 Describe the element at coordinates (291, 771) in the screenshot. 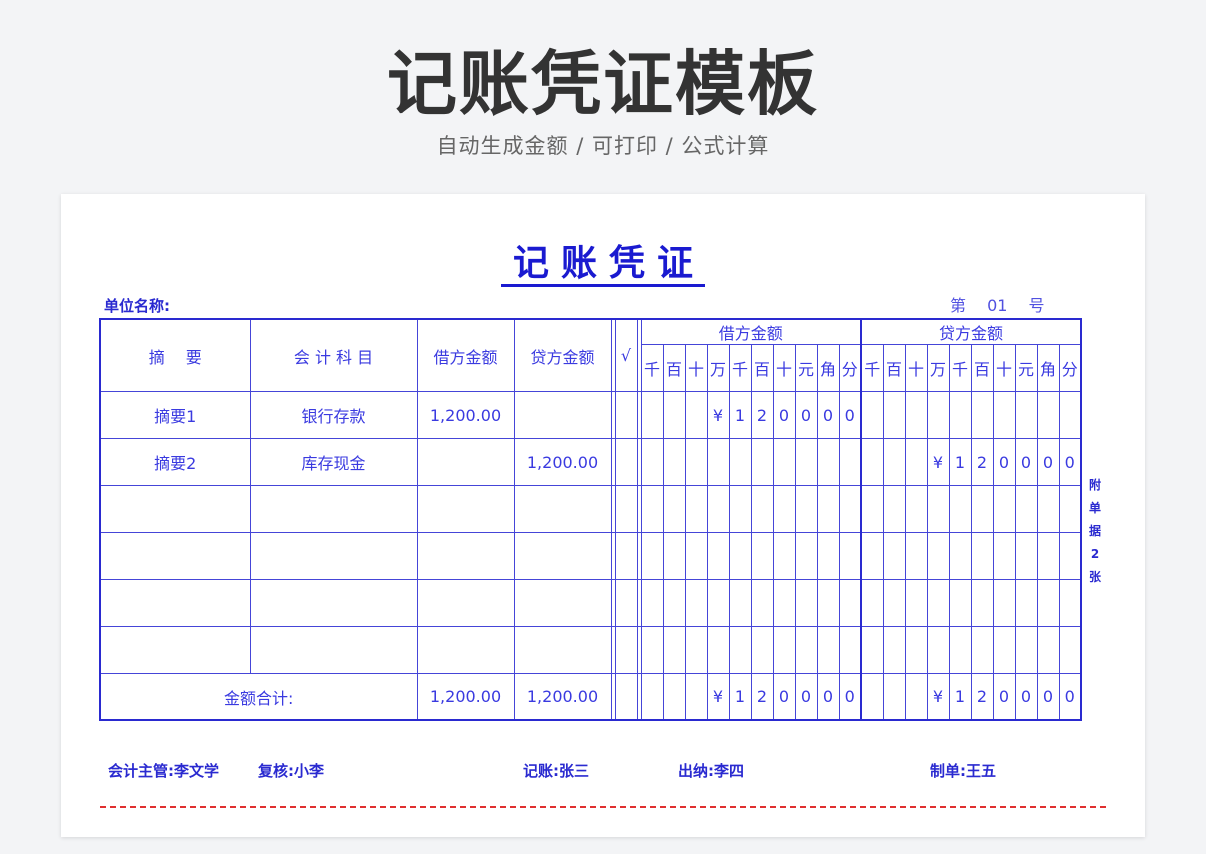

I see `reviewer-signature: 复核:小李` at that location.